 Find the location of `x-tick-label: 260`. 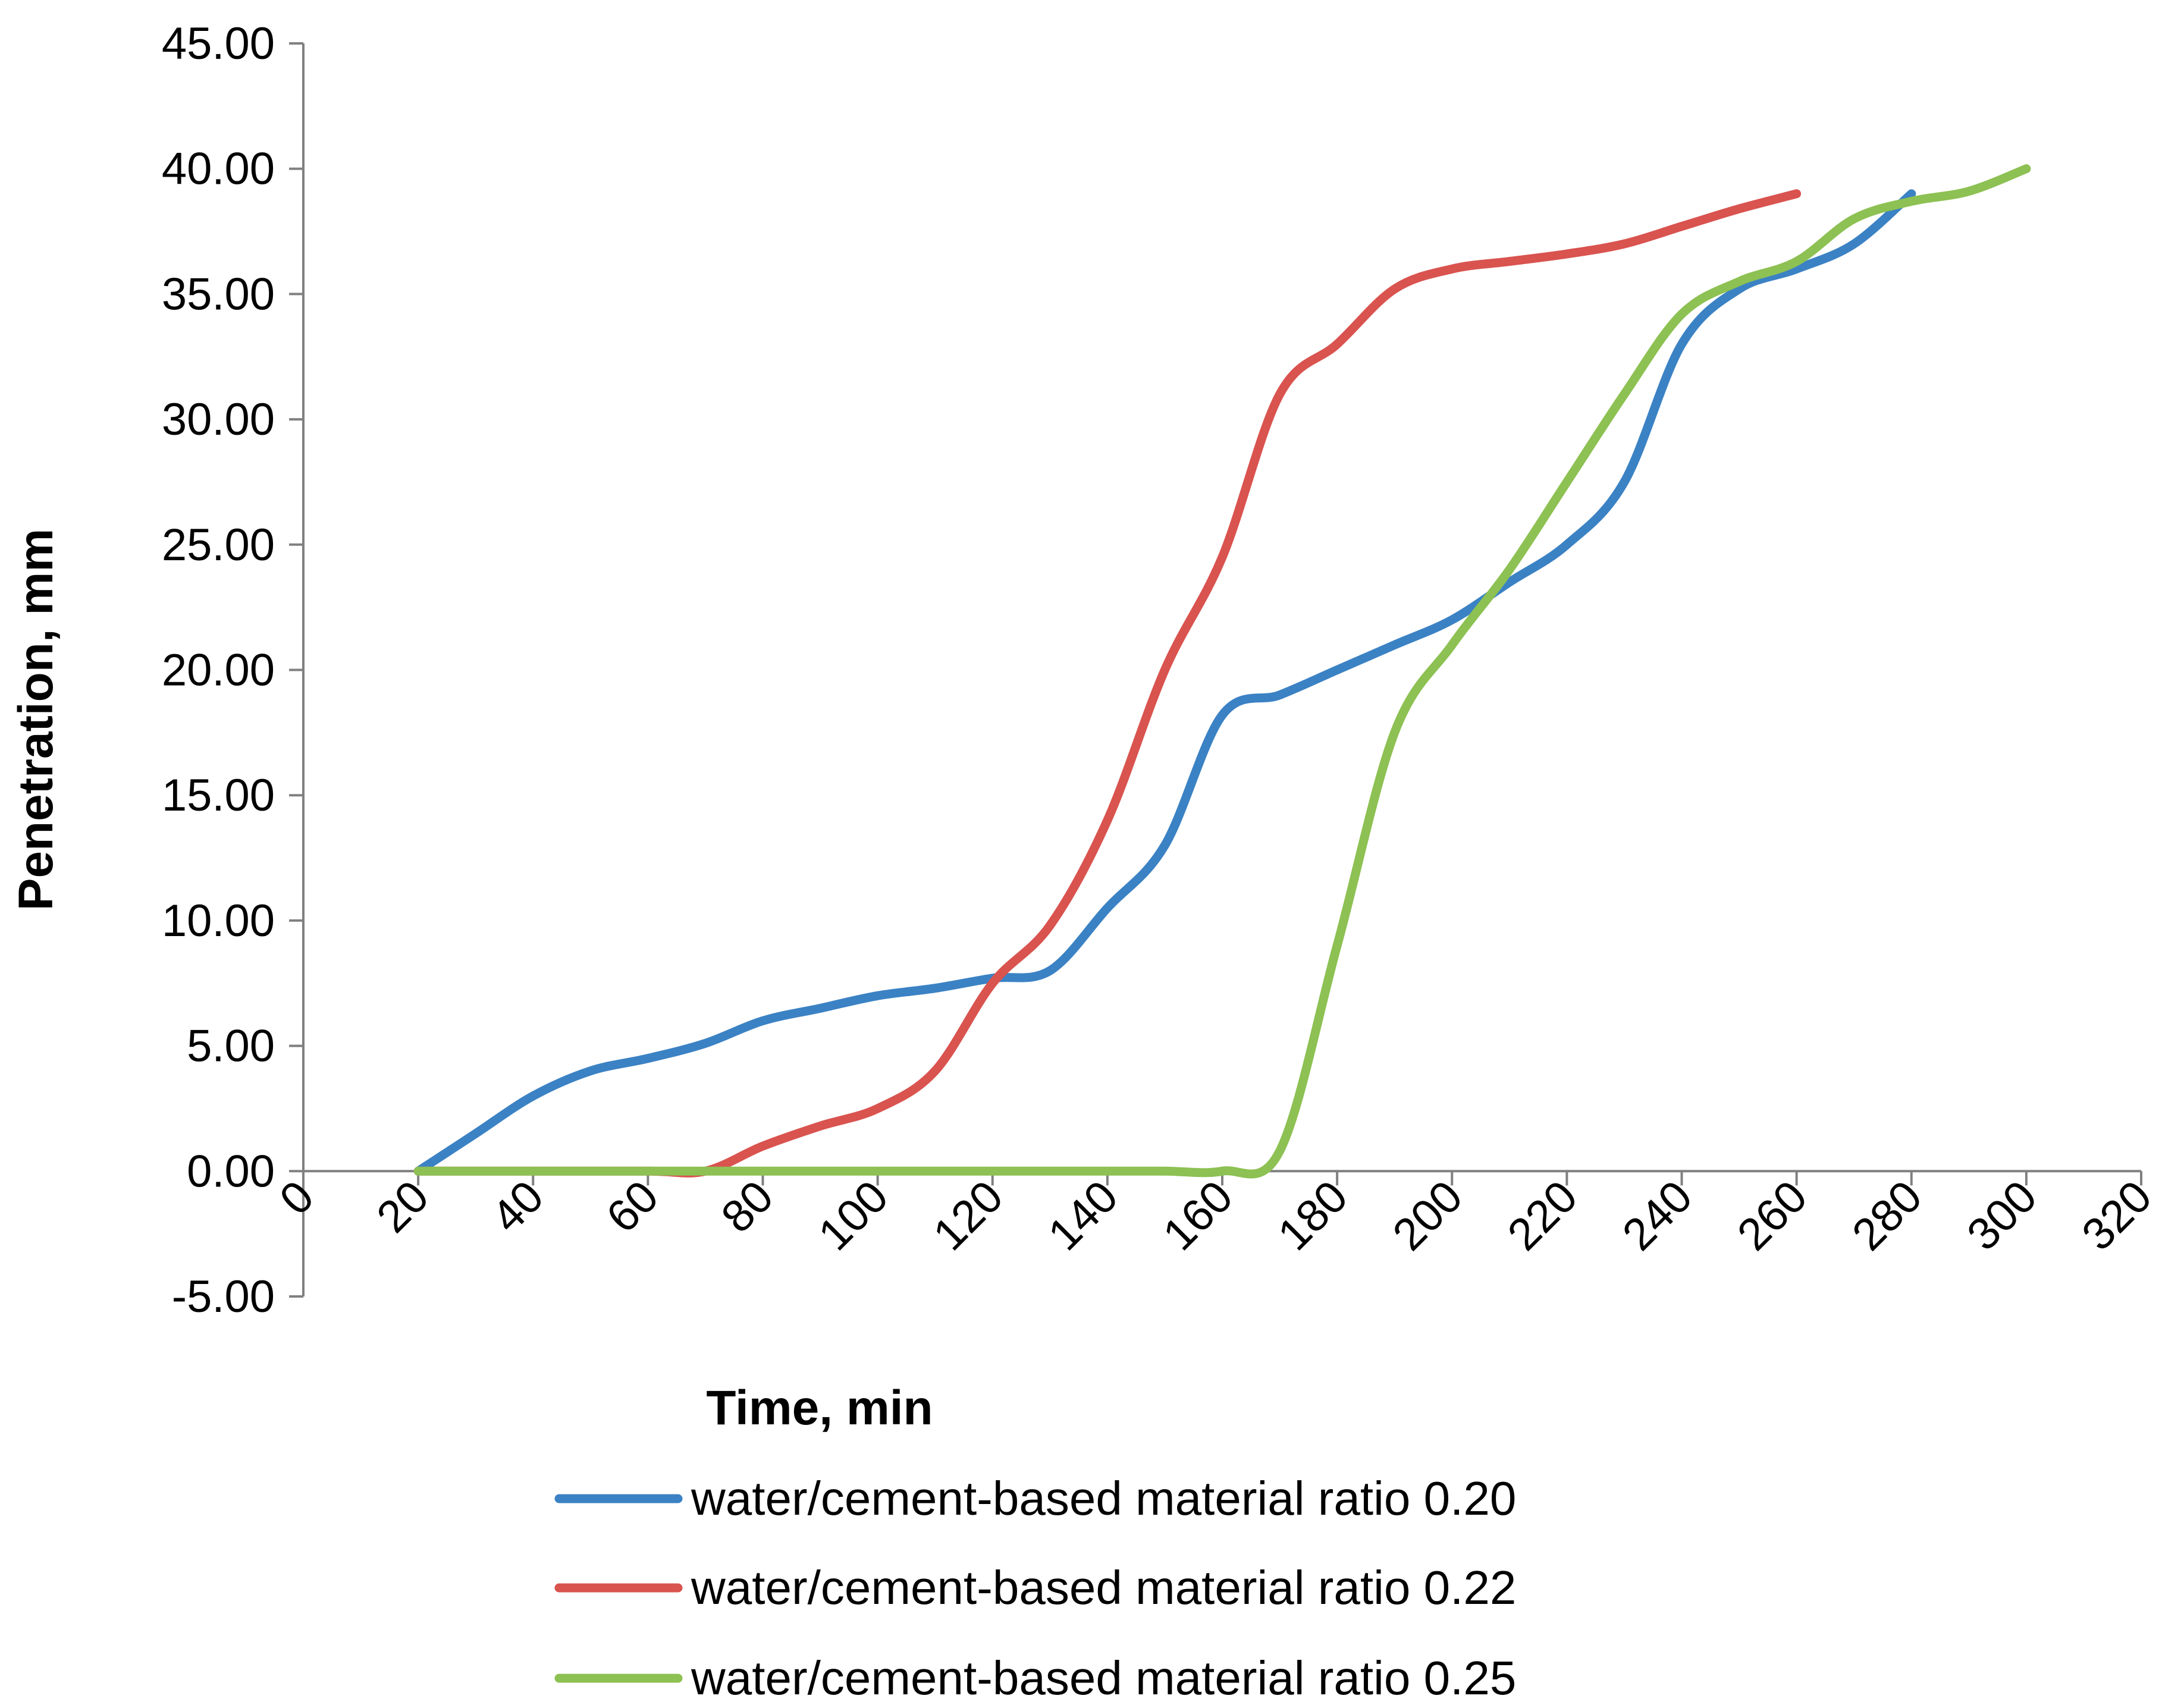

x-tick-label: 260 is located at coordinates (1772, 1215).